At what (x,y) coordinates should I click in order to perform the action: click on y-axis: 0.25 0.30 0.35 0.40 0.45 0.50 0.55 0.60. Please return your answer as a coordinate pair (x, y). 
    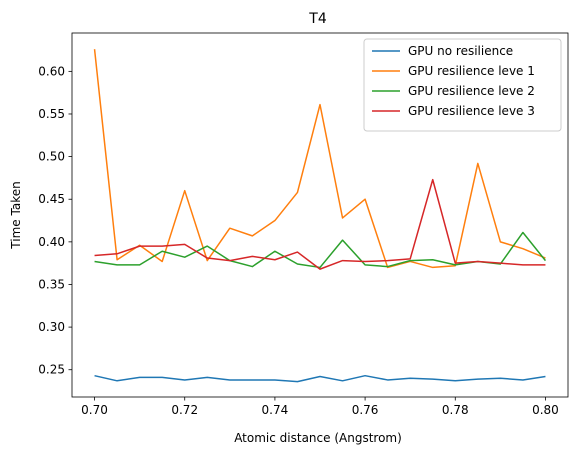
    Looking at the image, I should click on (55, 220).